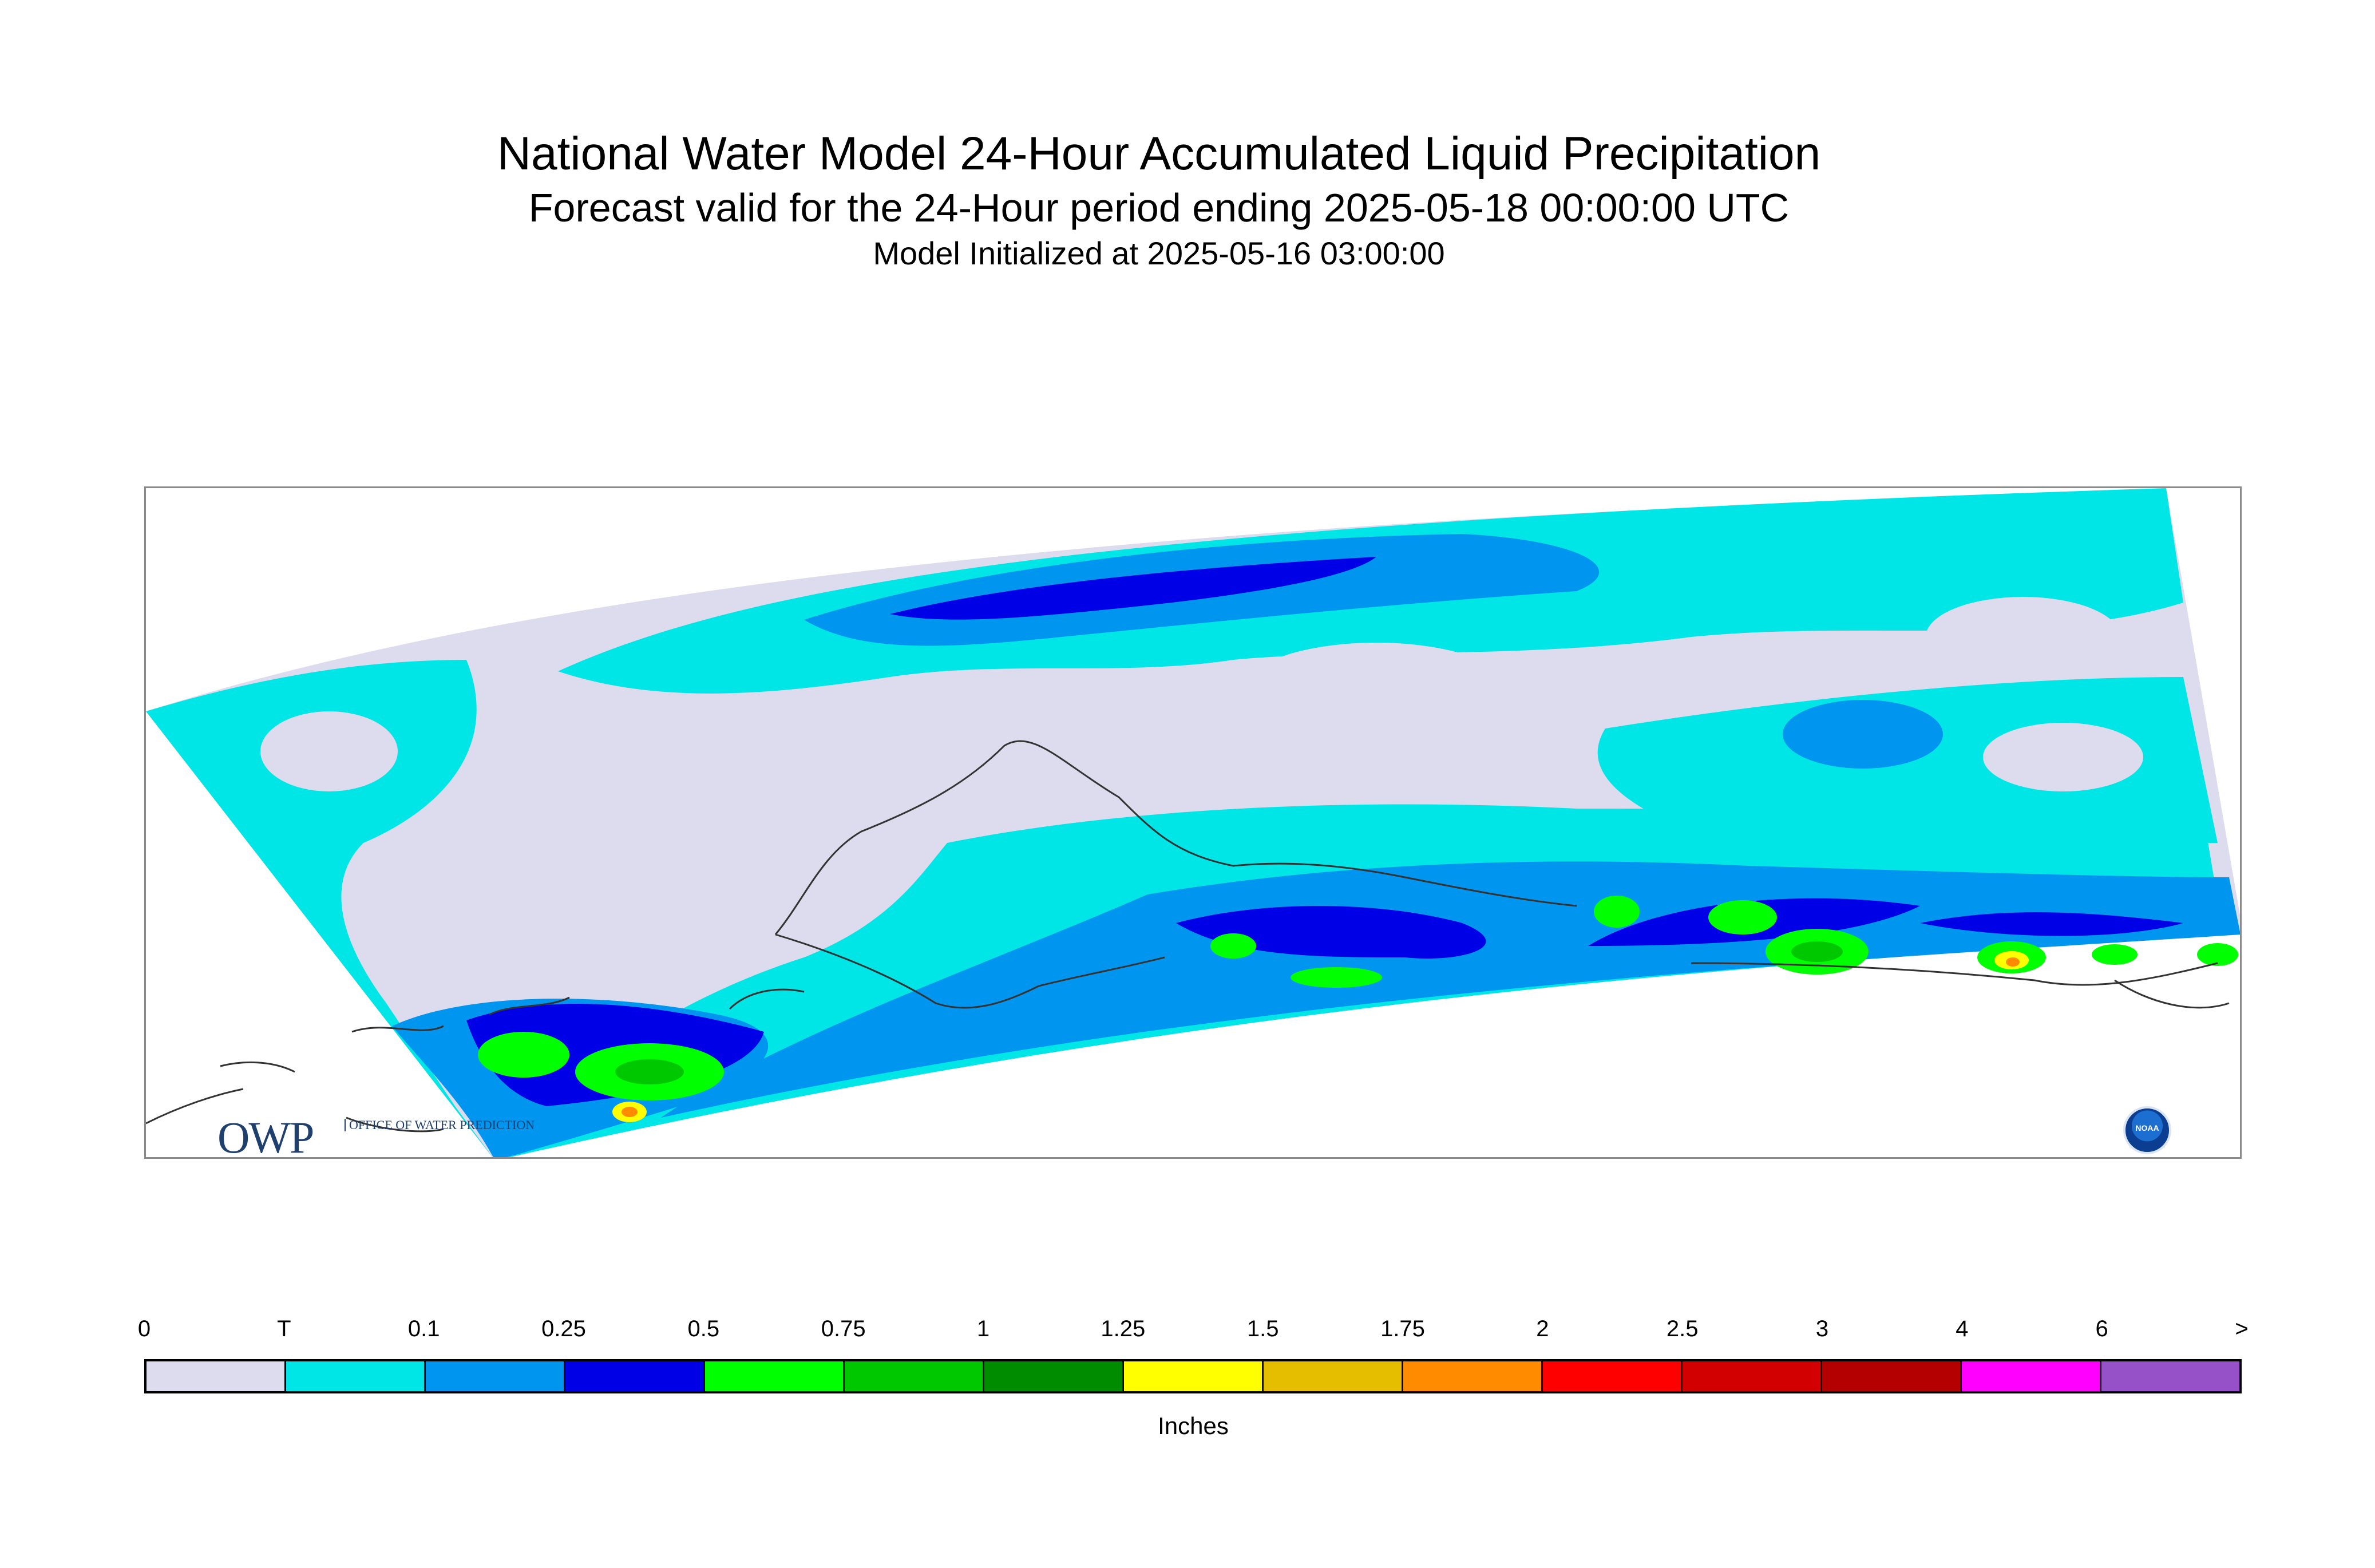 The height and width of the screenshot is (1568, 2375). What do you see at coordinates (1822, 1328) in the screenshot?
I see `legend-tick-label: 3` at bounding box center [1822, 1328].